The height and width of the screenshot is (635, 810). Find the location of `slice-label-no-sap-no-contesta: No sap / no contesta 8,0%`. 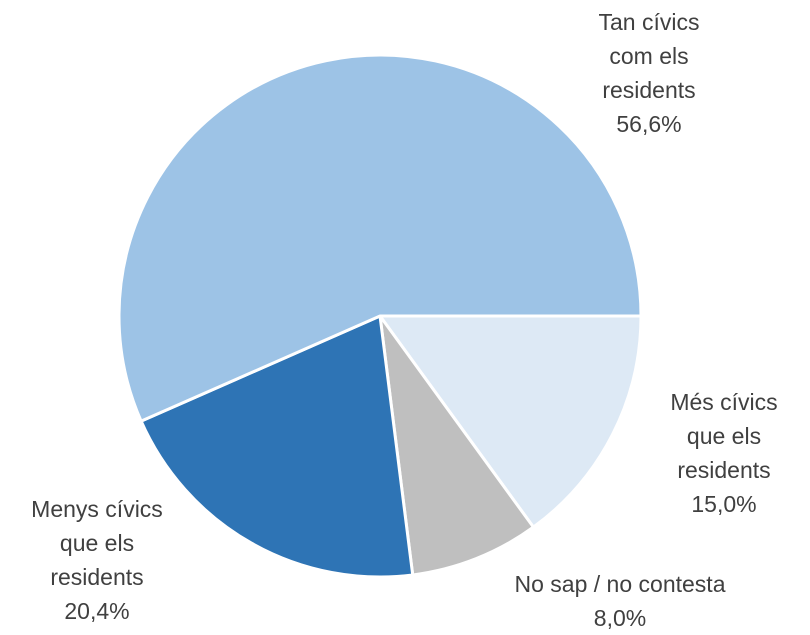

slice-label-no-sap-no-contesta: No sap / no contesta 8,0% is located at coordinates (620, 601).